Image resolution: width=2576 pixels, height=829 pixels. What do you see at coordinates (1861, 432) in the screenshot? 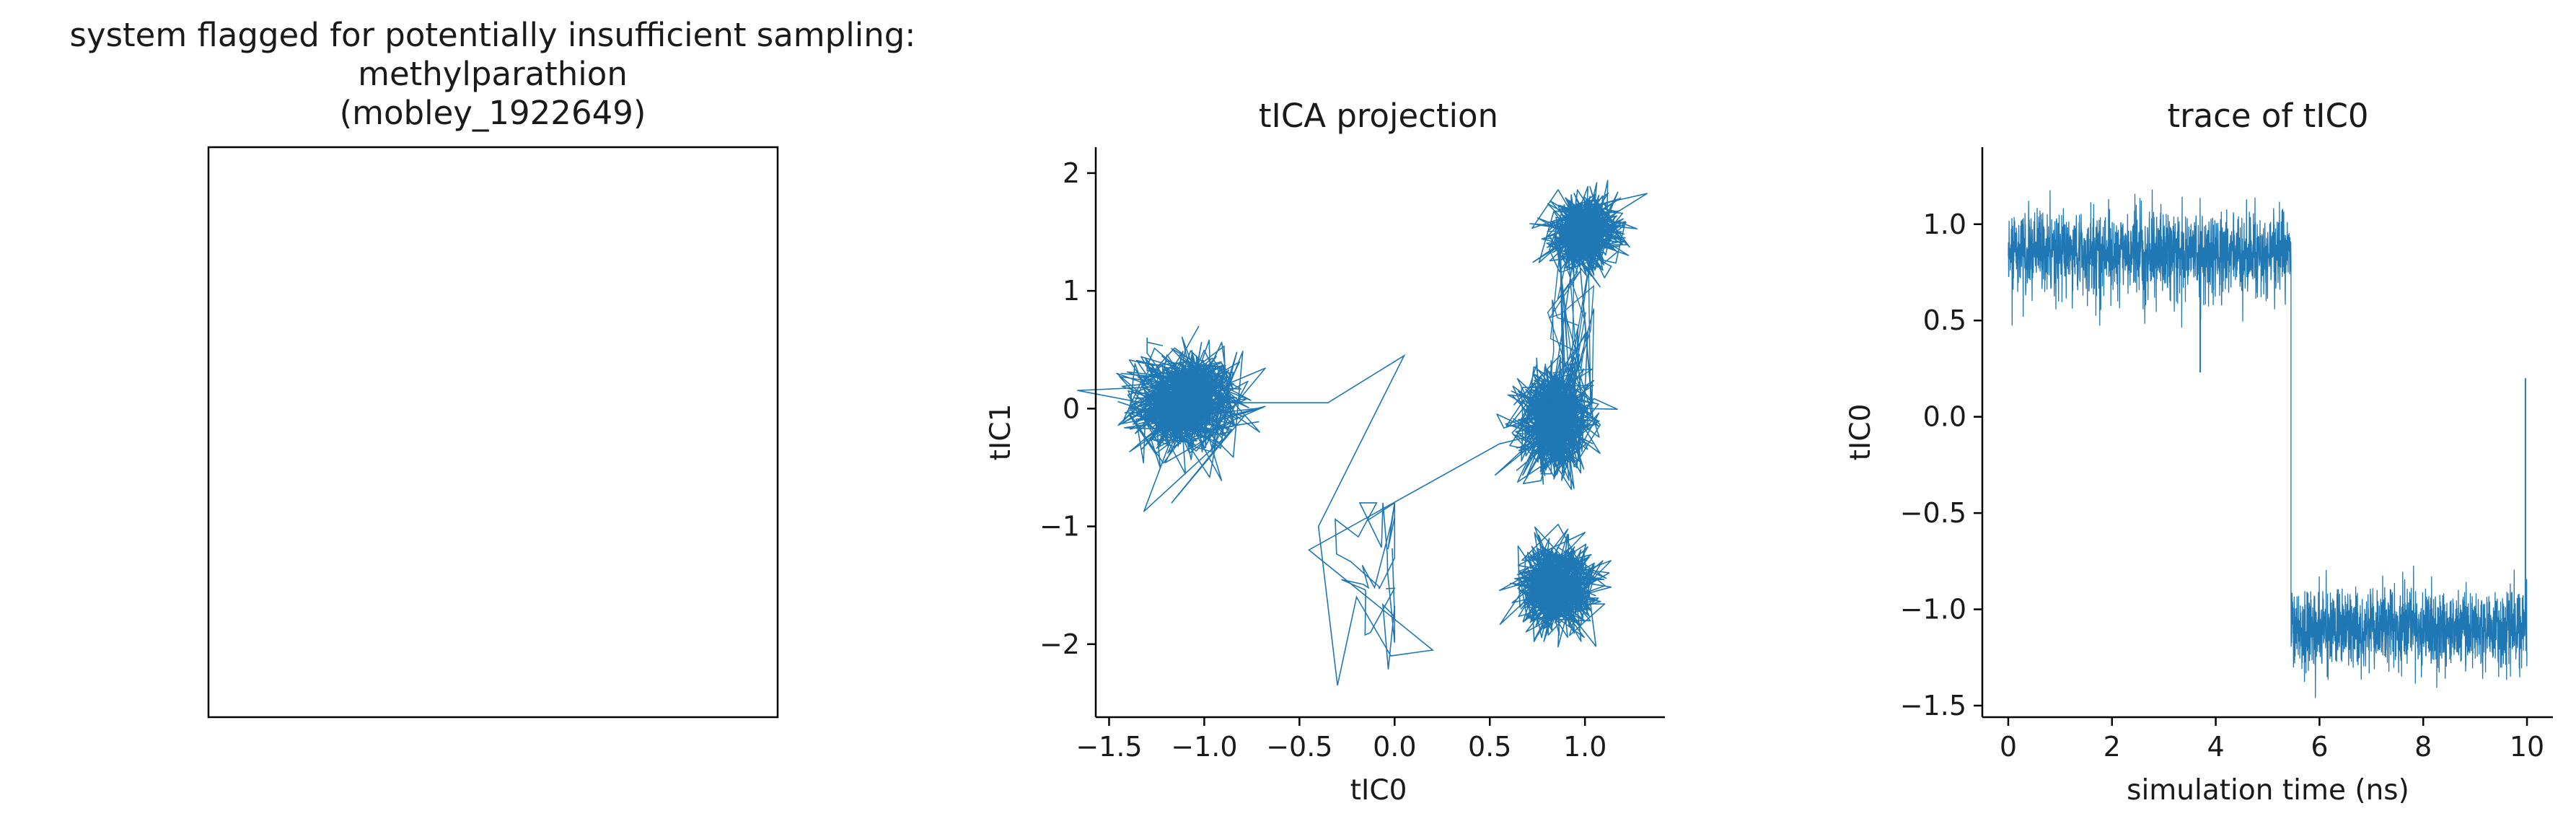
I see `trace-y-axis-label: tIC0` at bounding box center [1861, 432].